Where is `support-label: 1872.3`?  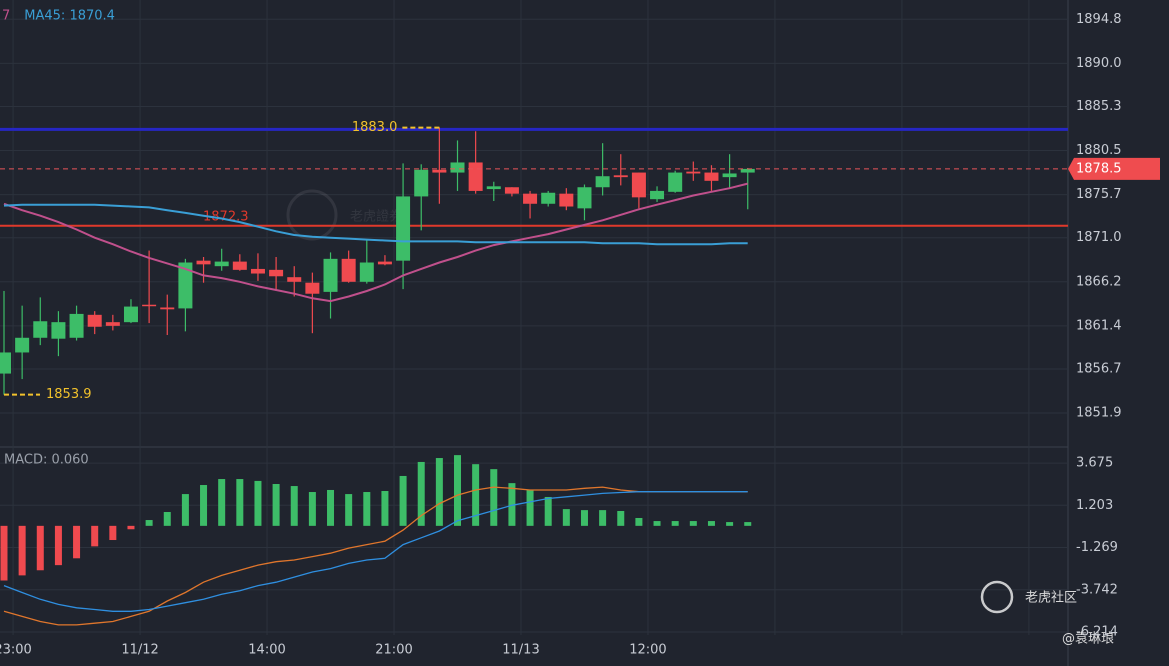
support-label: 1872.3 is located at coordinates (226, 216).